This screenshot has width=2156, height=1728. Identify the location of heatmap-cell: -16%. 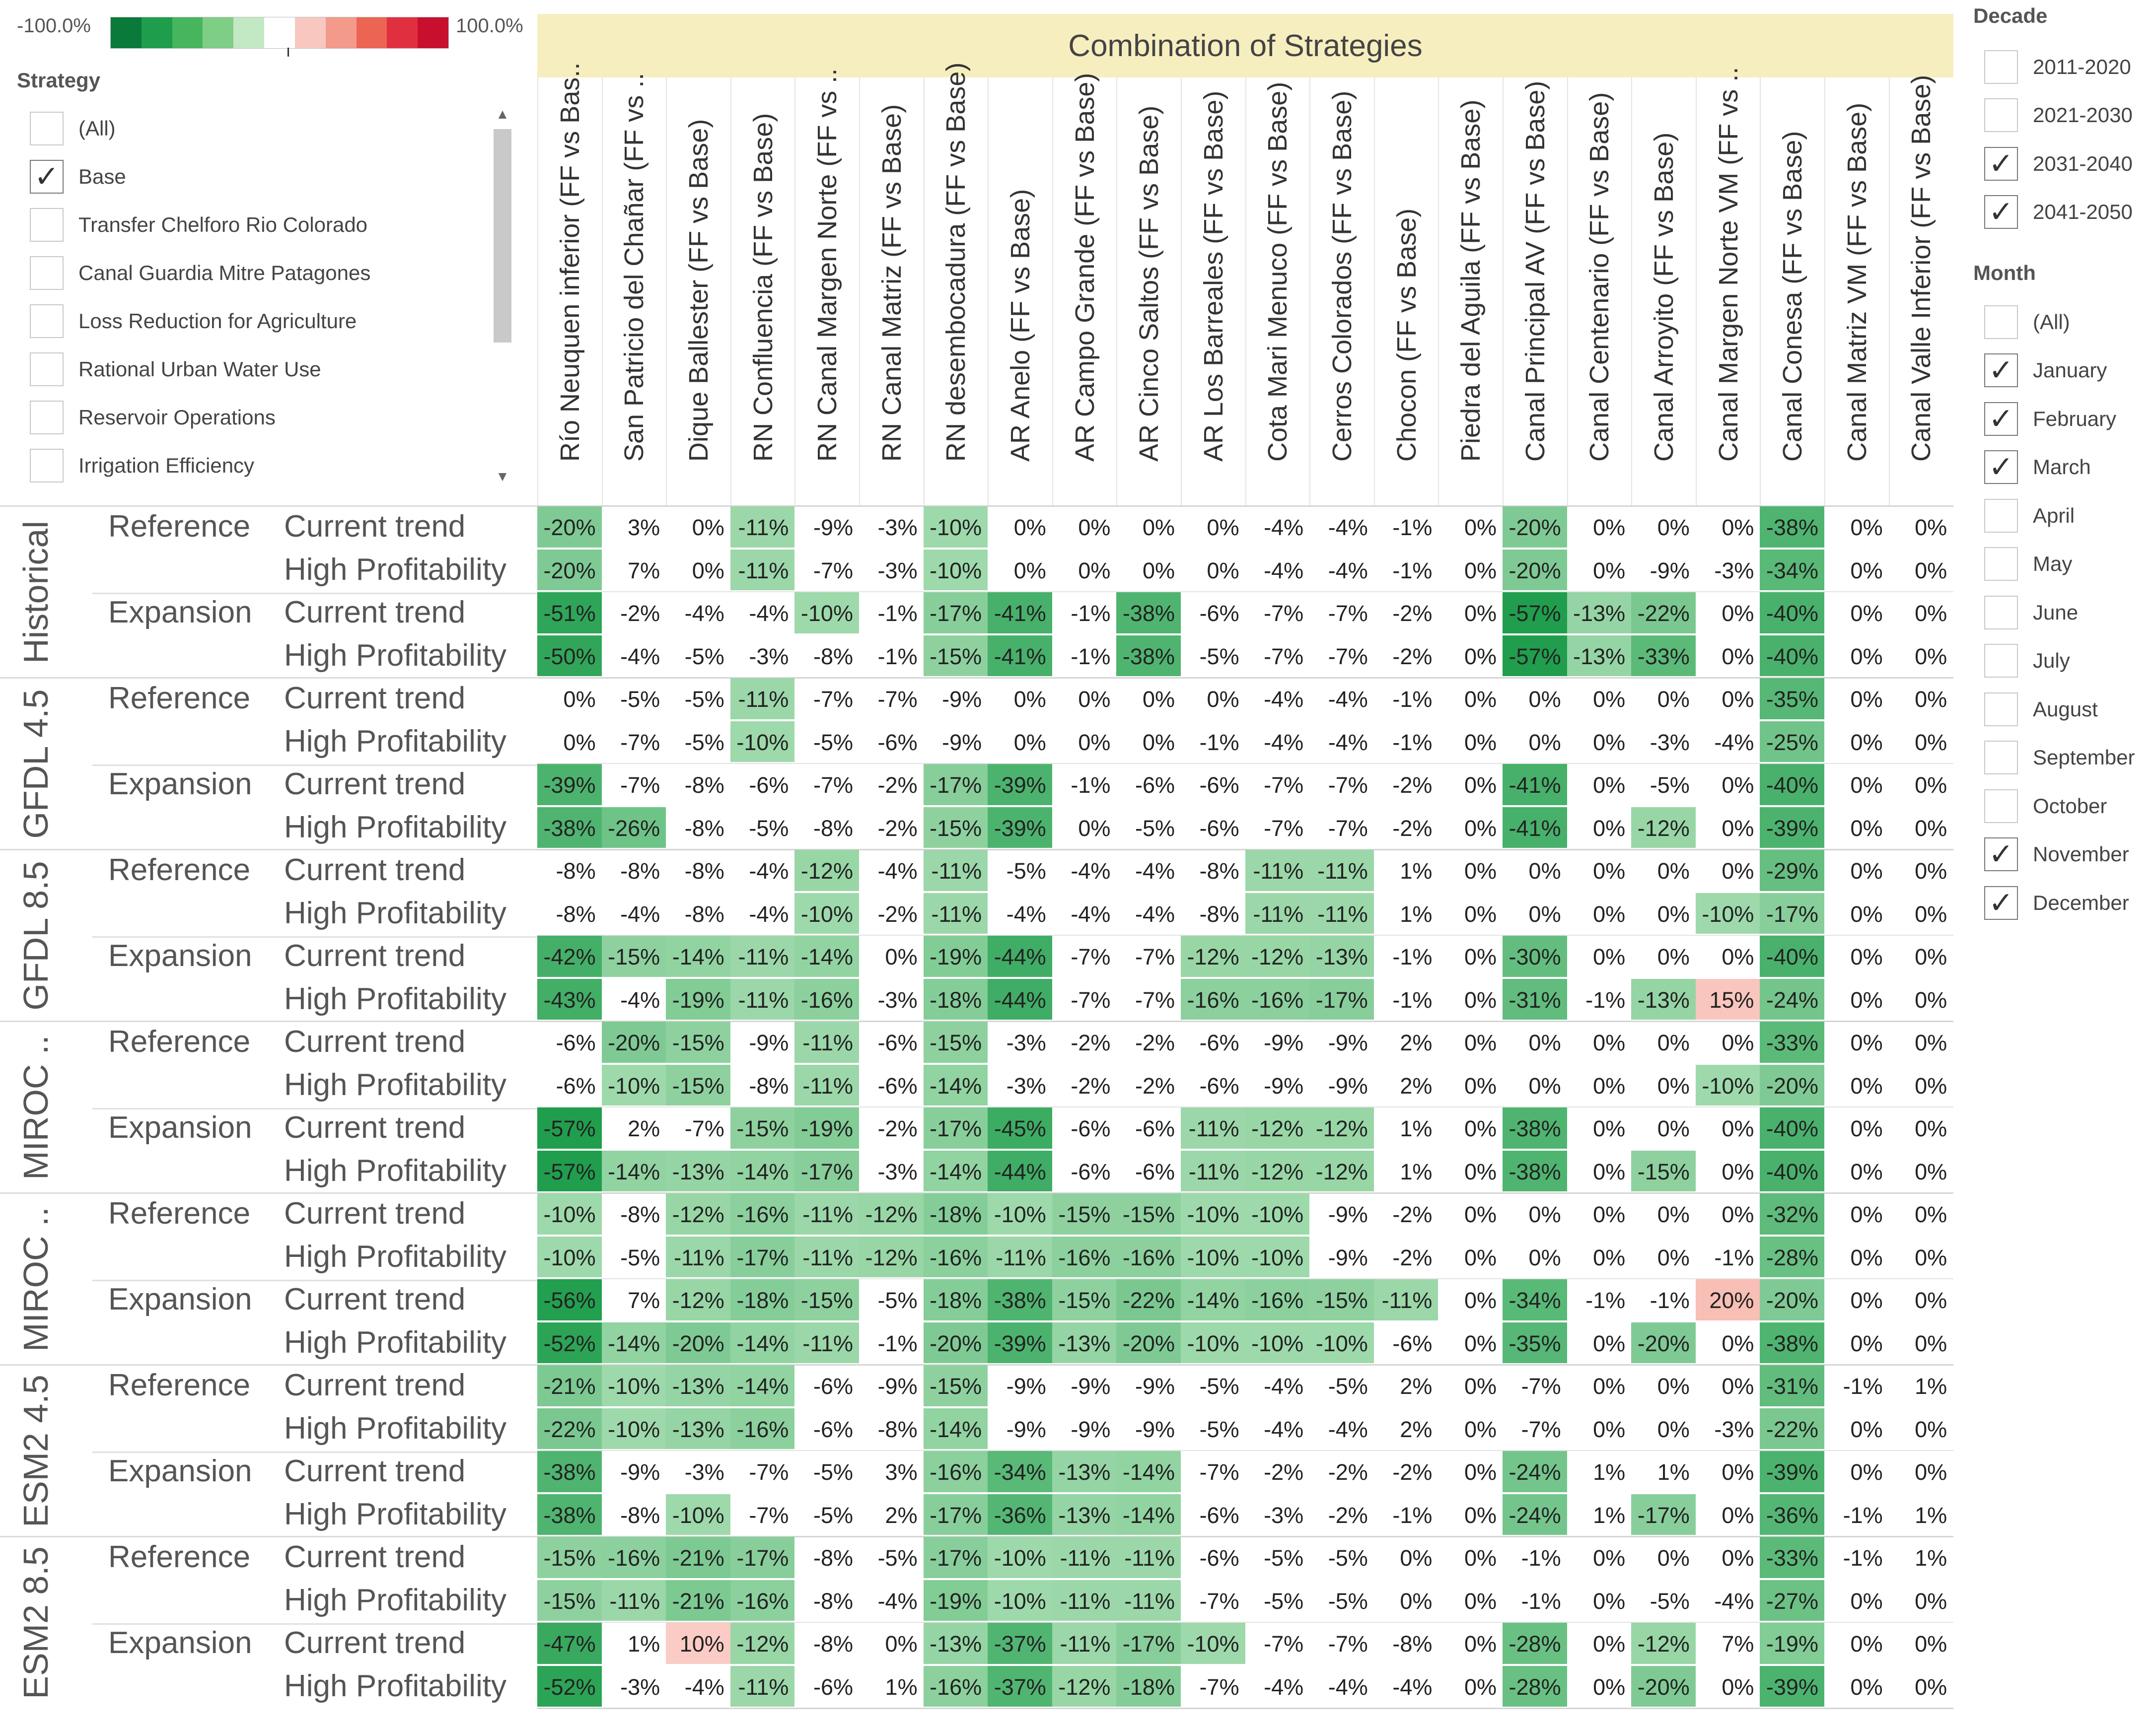
(1213, 999).